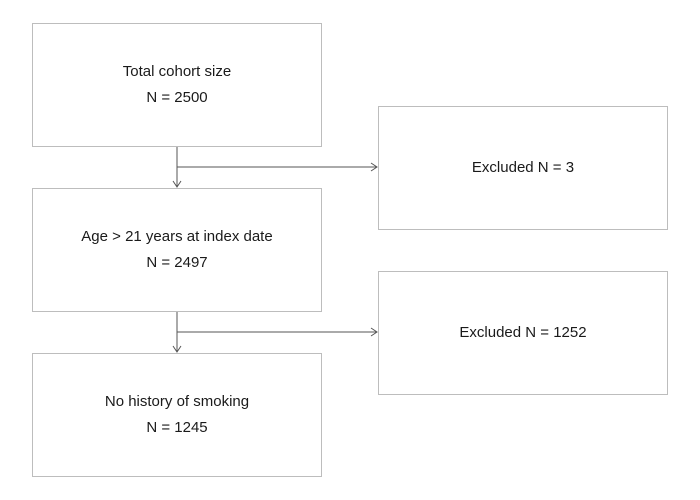  I want to click on age-criterion-label: Age > 21 years at index date, so click(177, 236).